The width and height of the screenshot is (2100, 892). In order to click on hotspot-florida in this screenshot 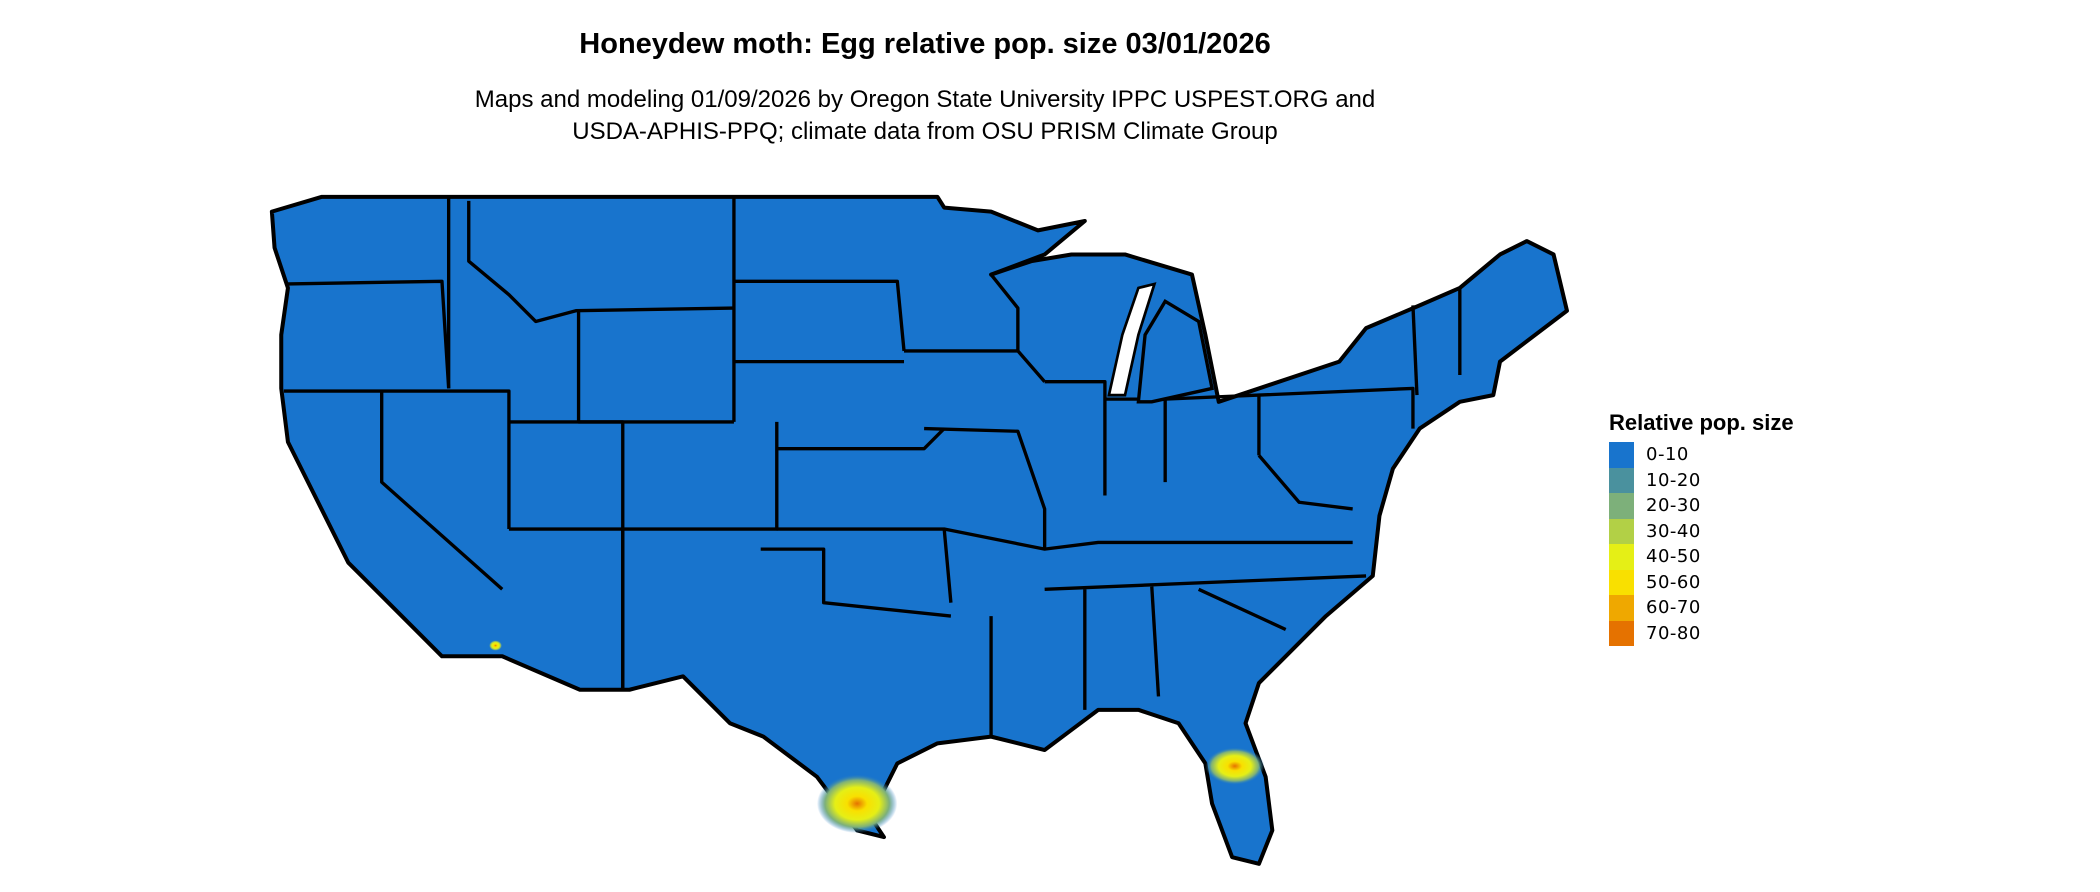, I will do `click(1235, 766)`.